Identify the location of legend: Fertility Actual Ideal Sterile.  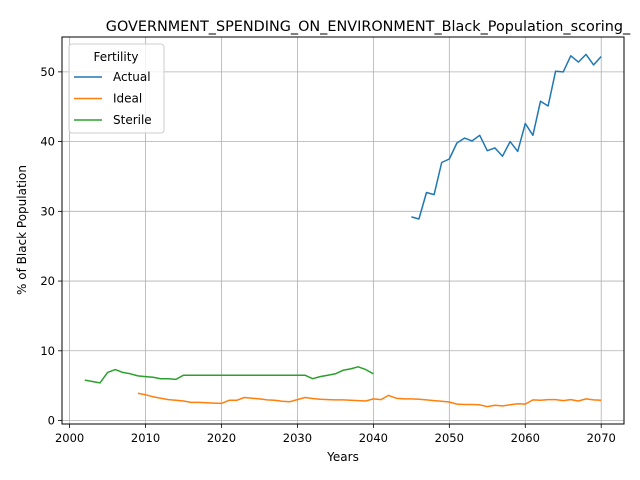
(116, 88).